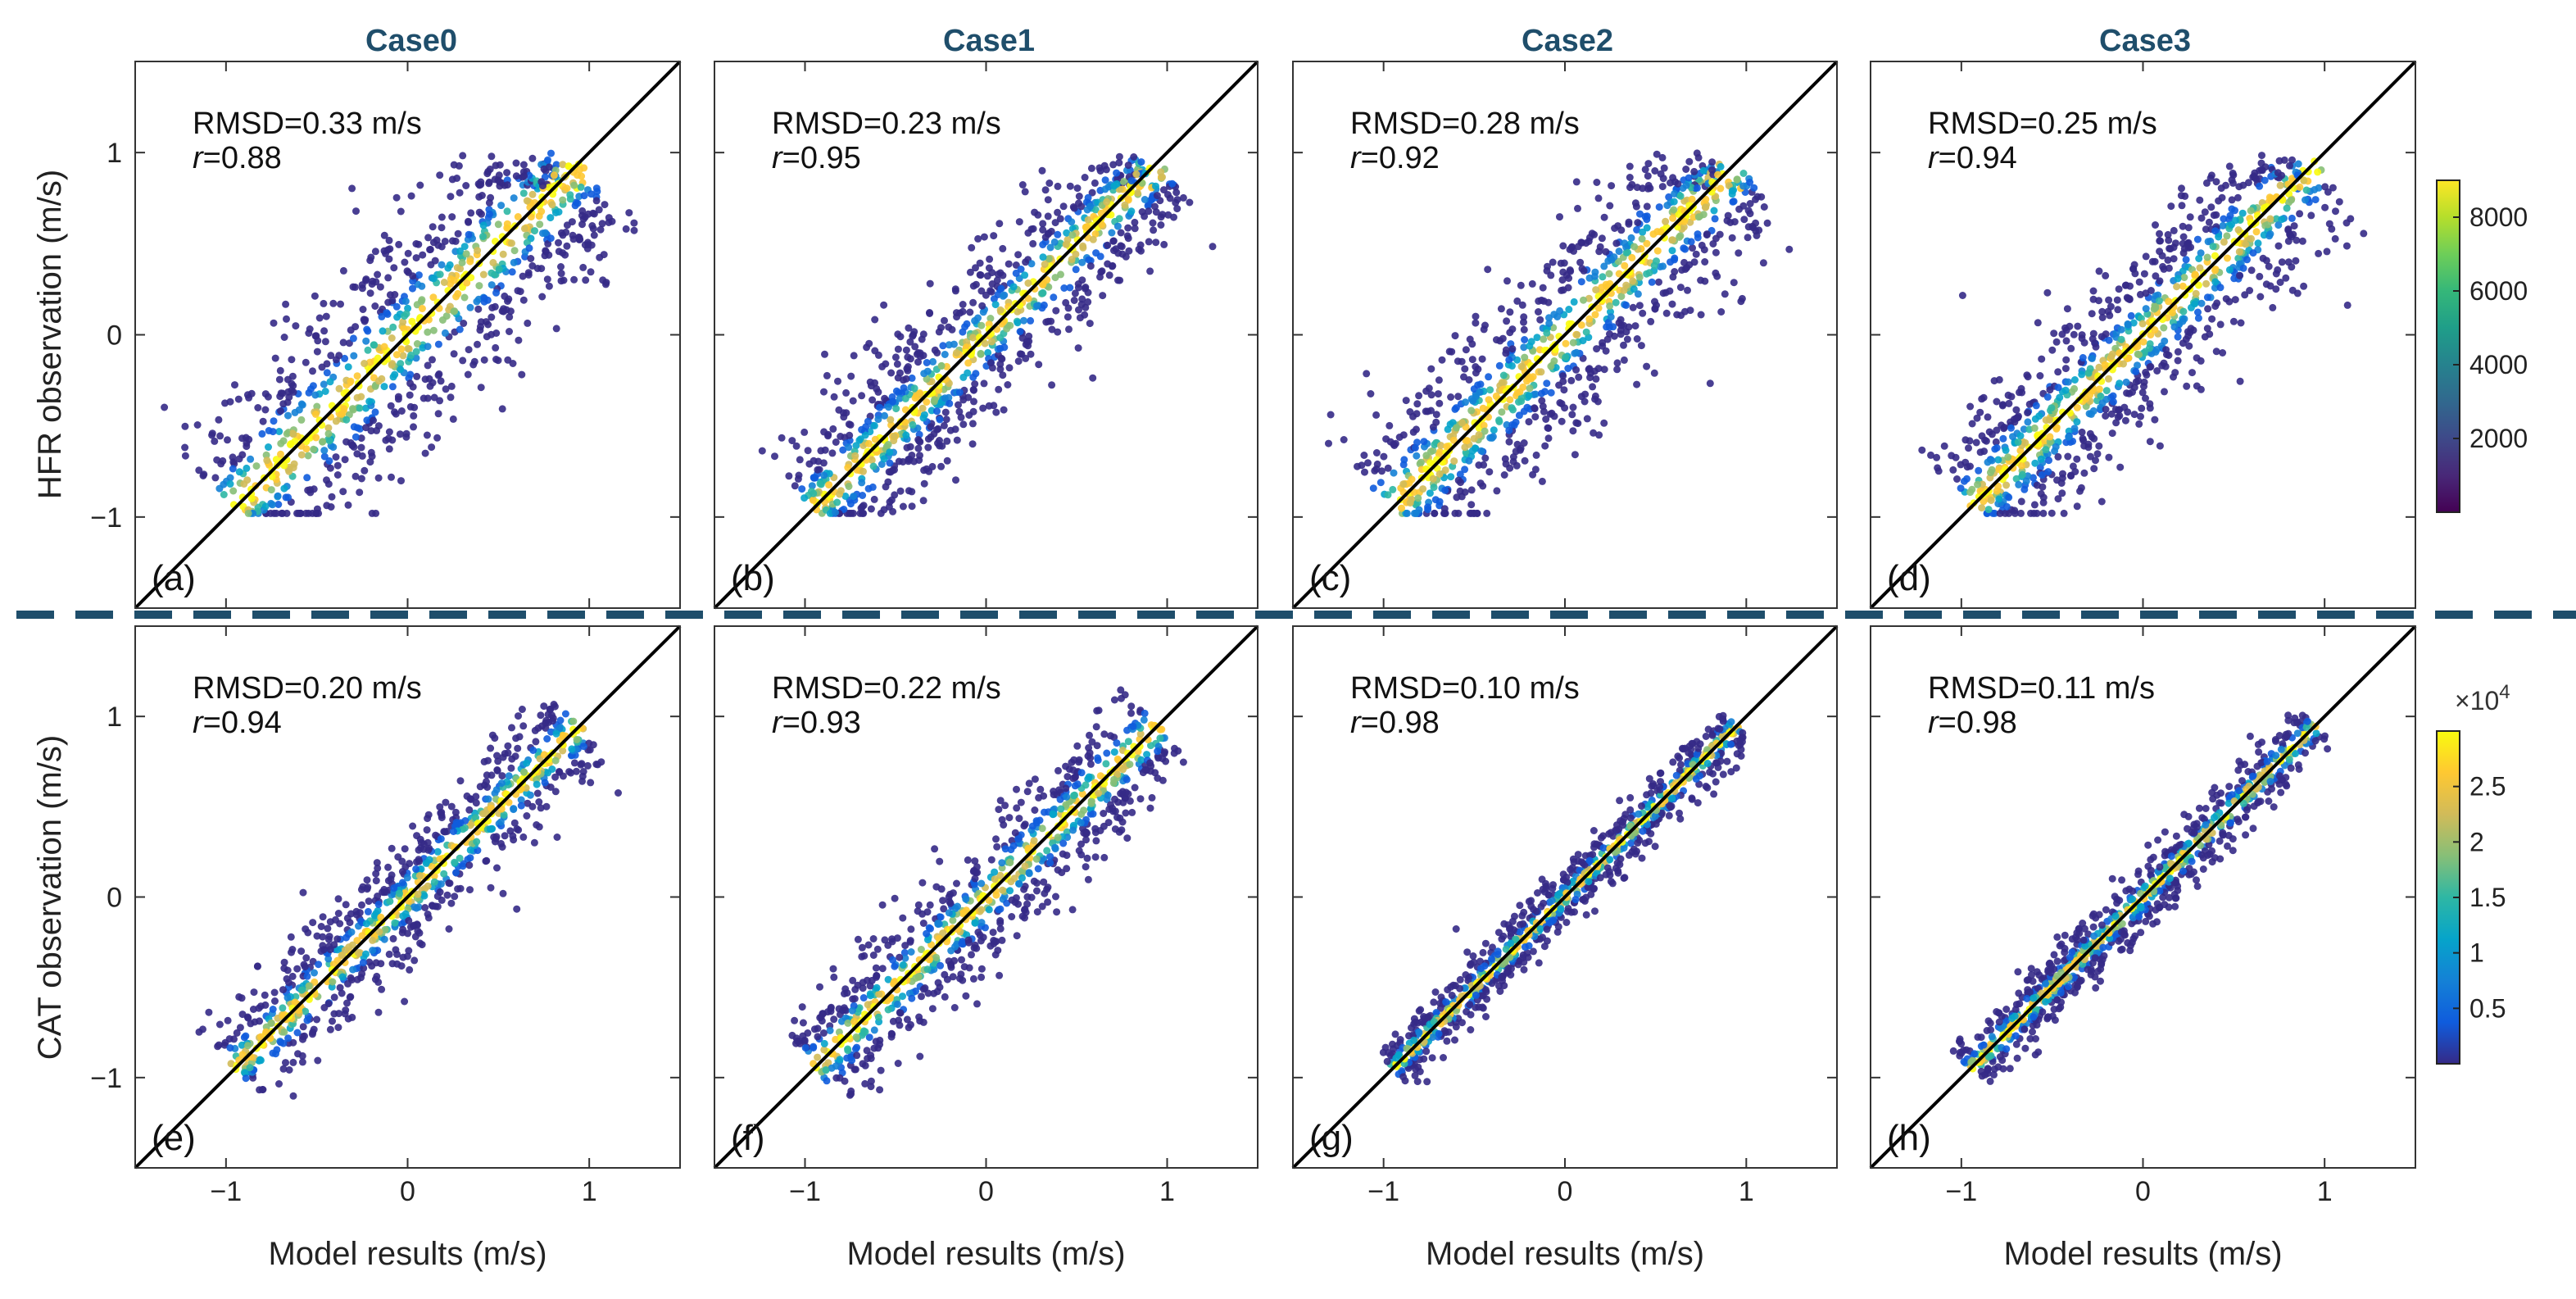 The width and height of the screenshot is (2576, 1299). Describe the element at coordinates (2143, 335) in the screenshot. I see `panel-d: RMSD=0.25 m/sr=0.94(d)` at that location.